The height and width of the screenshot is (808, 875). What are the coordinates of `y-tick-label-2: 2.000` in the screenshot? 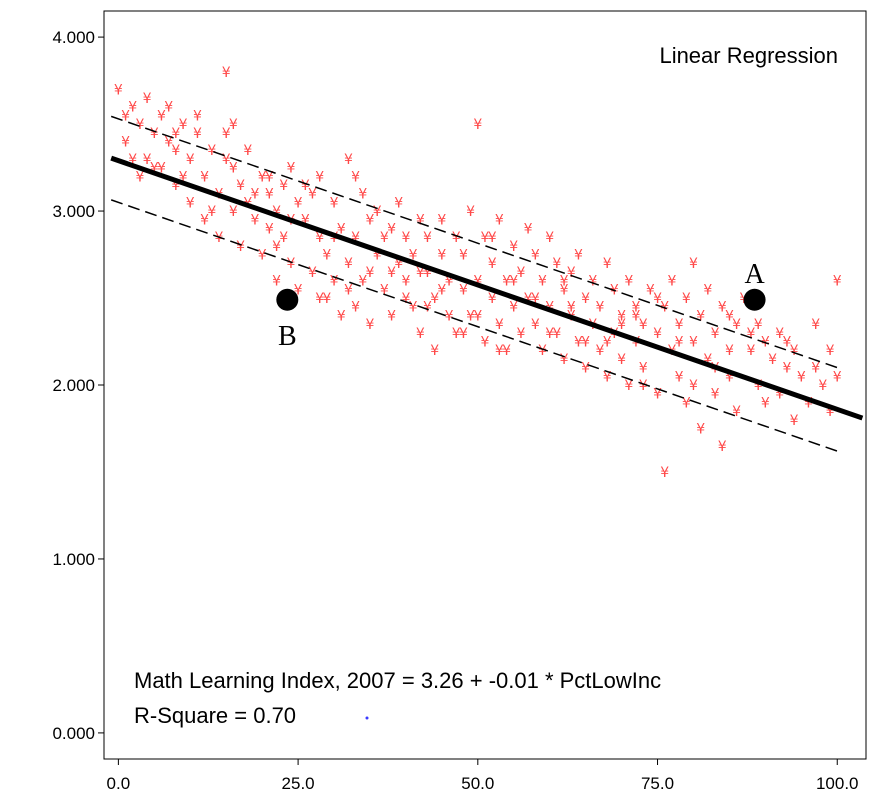 It's located at (73, 385).